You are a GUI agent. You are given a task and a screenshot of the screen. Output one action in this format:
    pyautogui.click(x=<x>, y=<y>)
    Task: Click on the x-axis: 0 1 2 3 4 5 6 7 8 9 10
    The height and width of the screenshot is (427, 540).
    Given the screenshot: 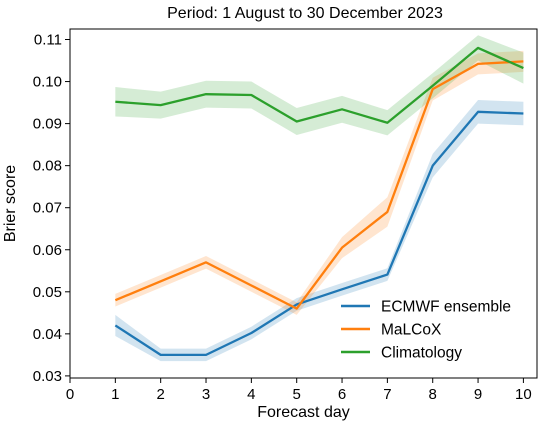 What is the action you would take?
    pyautogui.click(x=299, y=390)
    